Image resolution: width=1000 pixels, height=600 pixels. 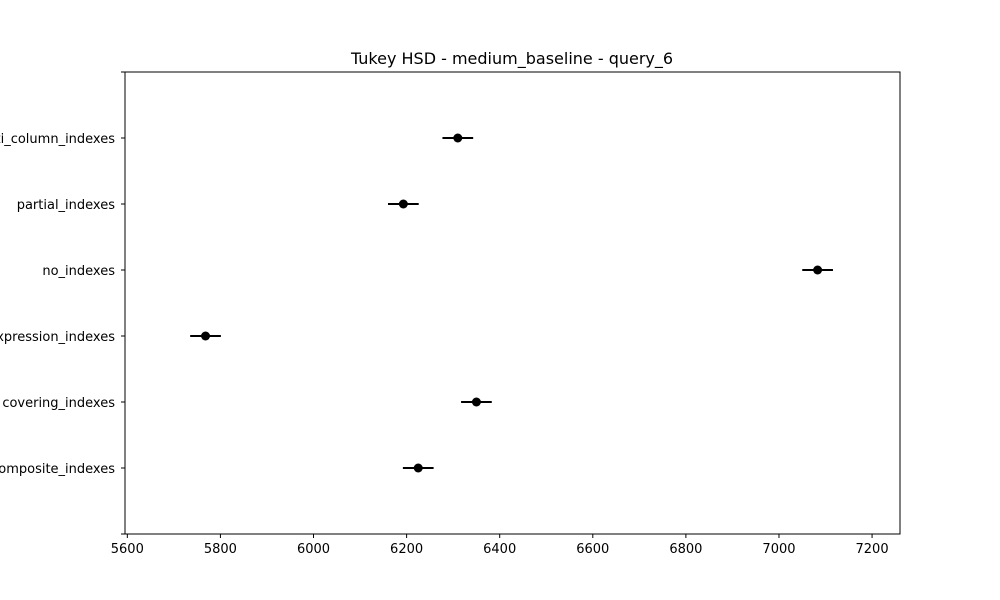 What do you see at coordinates (592, 549) in the screenshot?
I see `x-tick-label: 6600` at bounding box center [592, 549].